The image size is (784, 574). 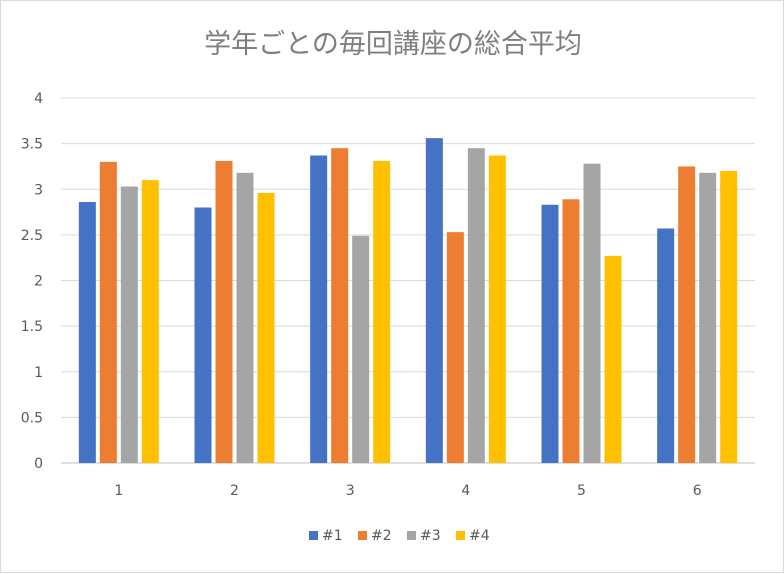 What do you see at coordinates (32, 145) in the screenshot?
I see `y-tick-label: 3.5` at bounding box center [32, 145].